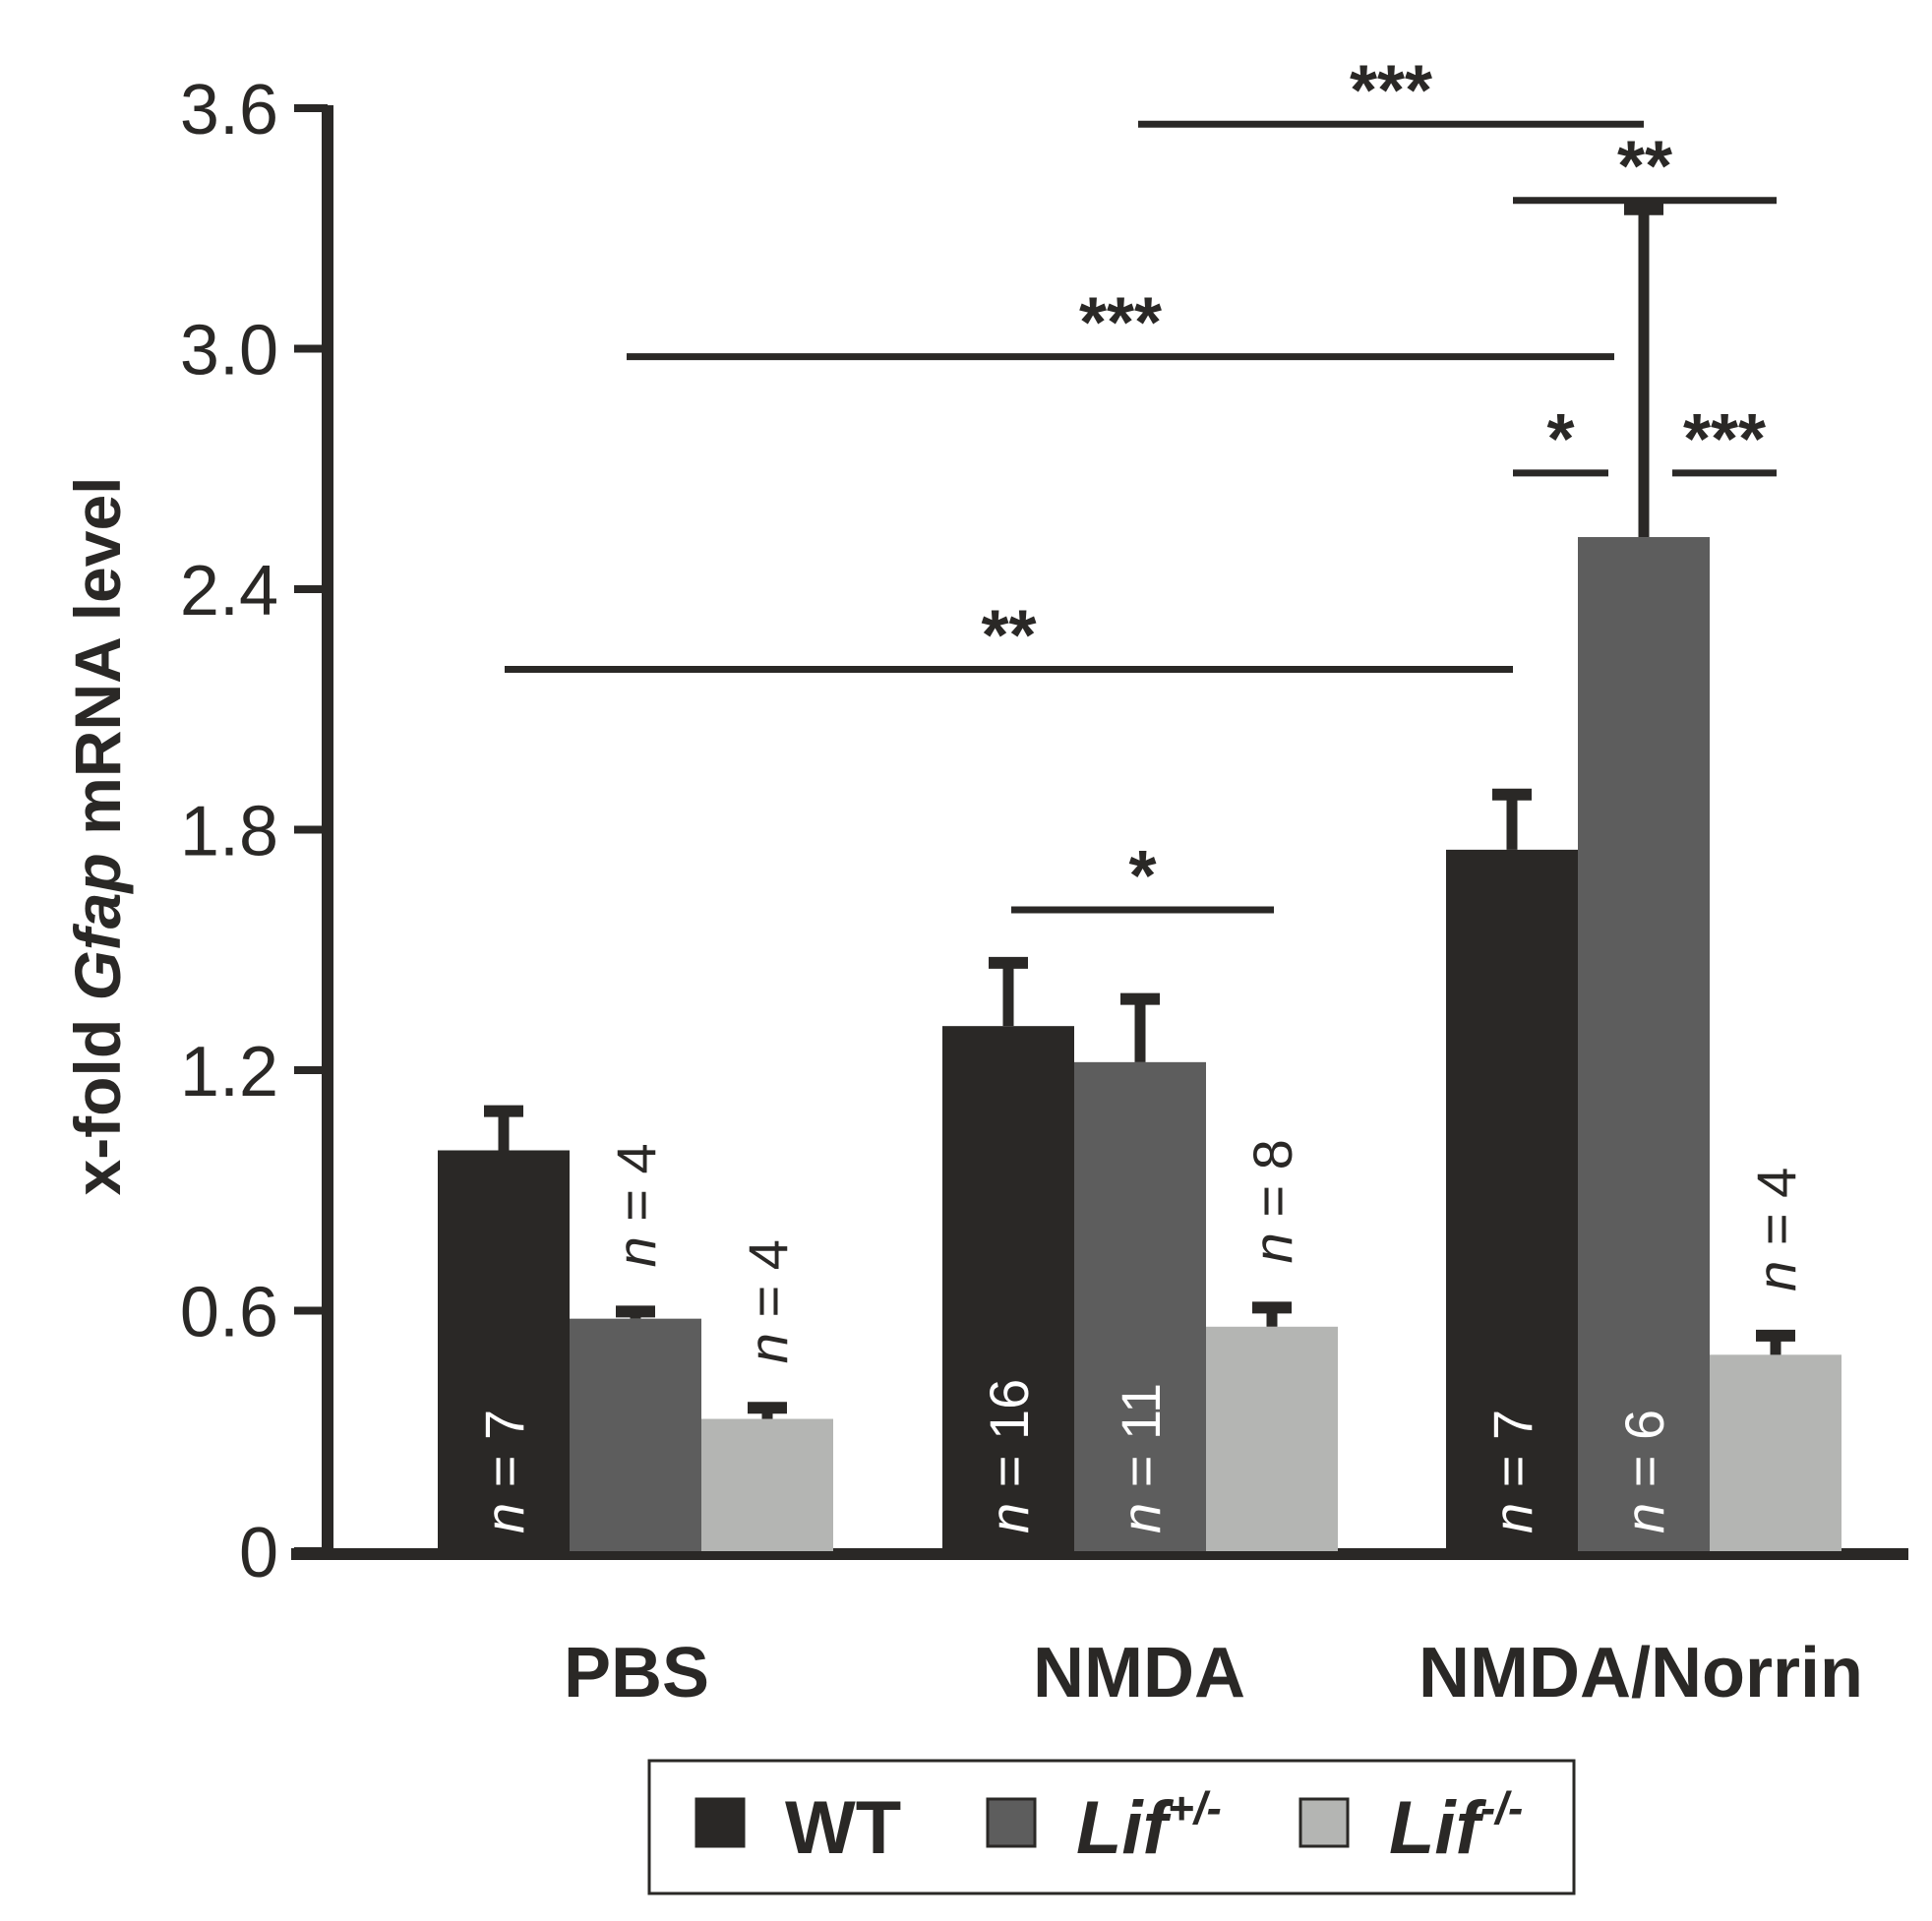 The image size is (1932, 1921). I want to click on y-axis-title: x-fold Gfap mRNA level, so click(97, 835).